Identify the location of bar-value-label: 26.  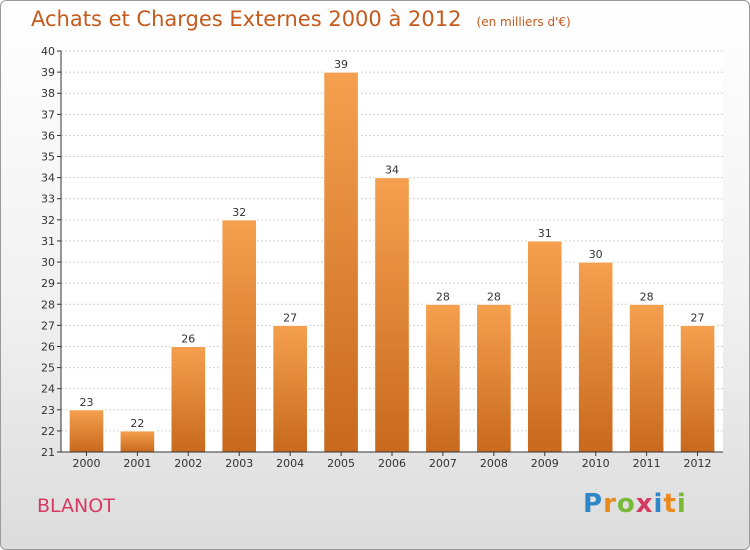
(188, 338).